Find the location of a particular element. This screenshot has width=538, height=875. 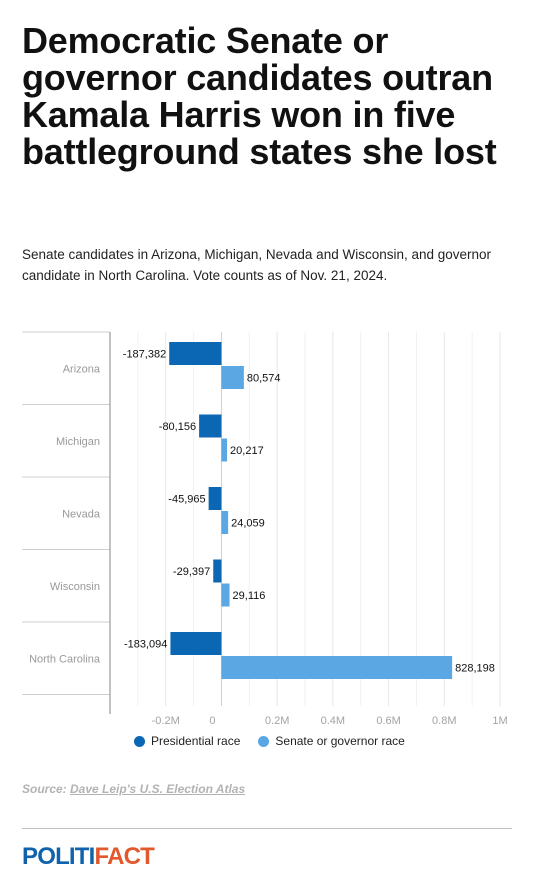

x-tick-label: -0.2M is located at coordinates (166, 721).